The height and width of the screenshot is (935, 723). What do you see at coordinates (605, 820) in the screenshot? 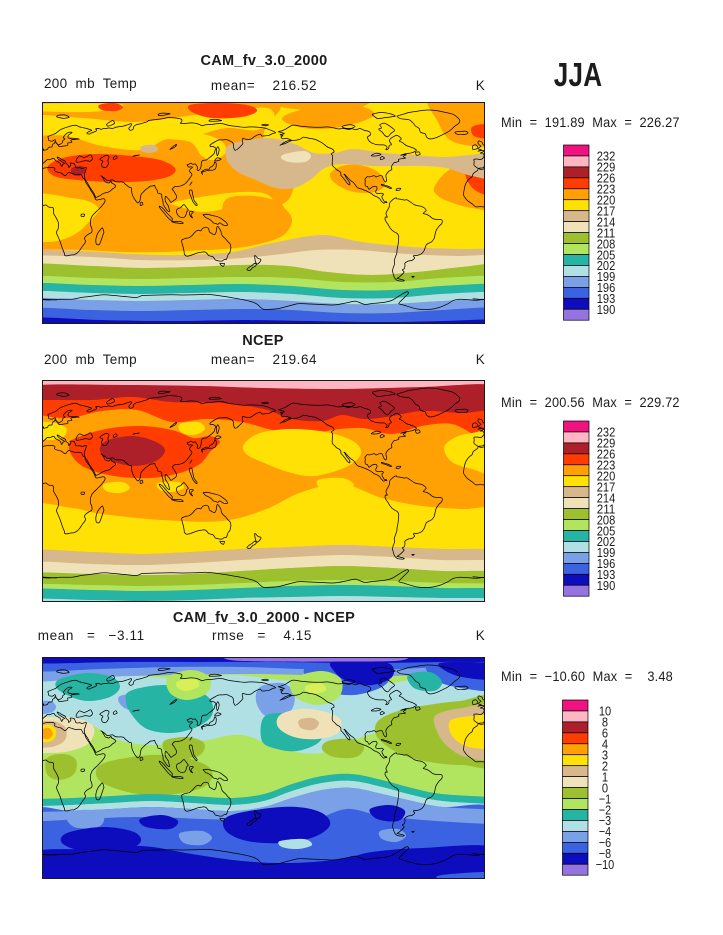
I see `svg-text: −3` at bounding box center [605, 820].